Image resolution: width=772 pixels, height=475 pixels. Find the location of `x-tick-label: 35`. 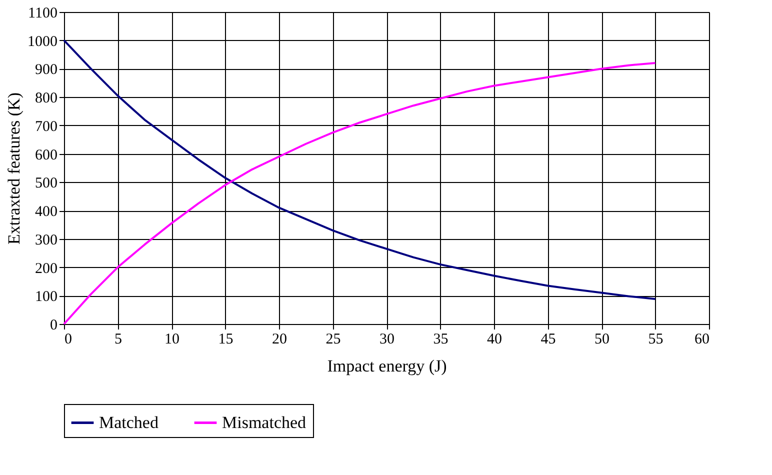

x-tick-label: 35 is located at coordinates (440, 340).